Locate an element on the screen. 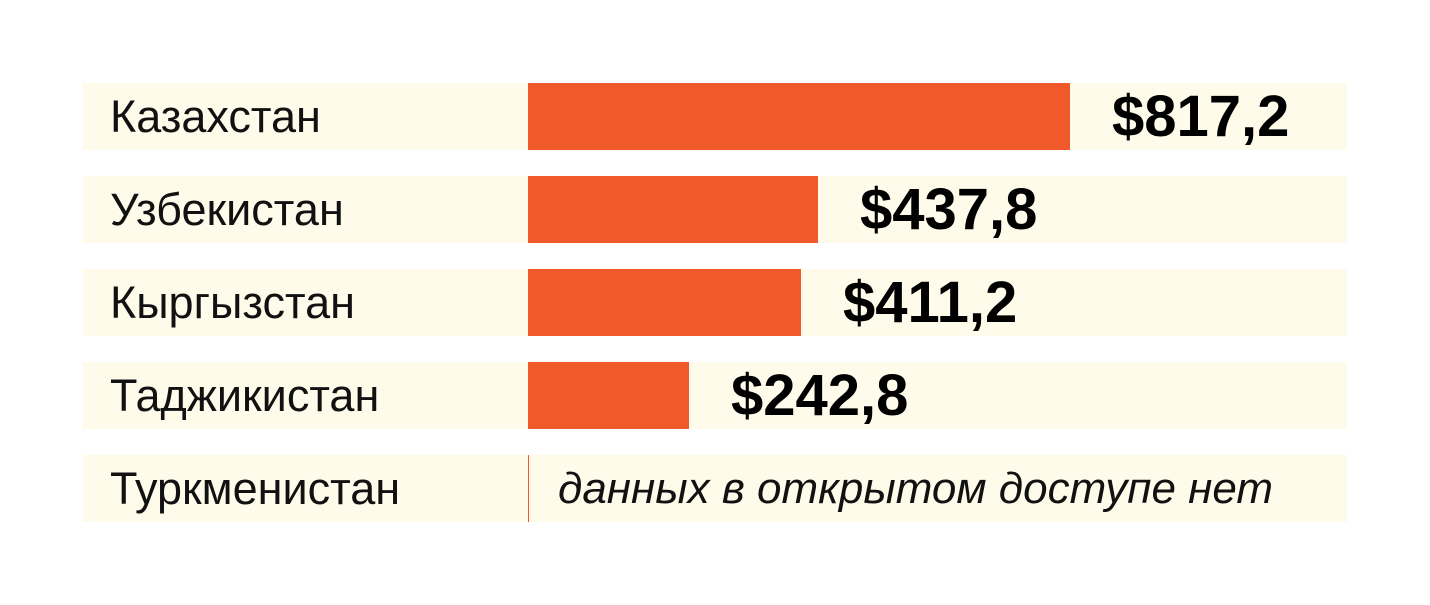 This screenshot has height=605, width=1430. data-label: $242,8 is located at coordinates (820, 395).